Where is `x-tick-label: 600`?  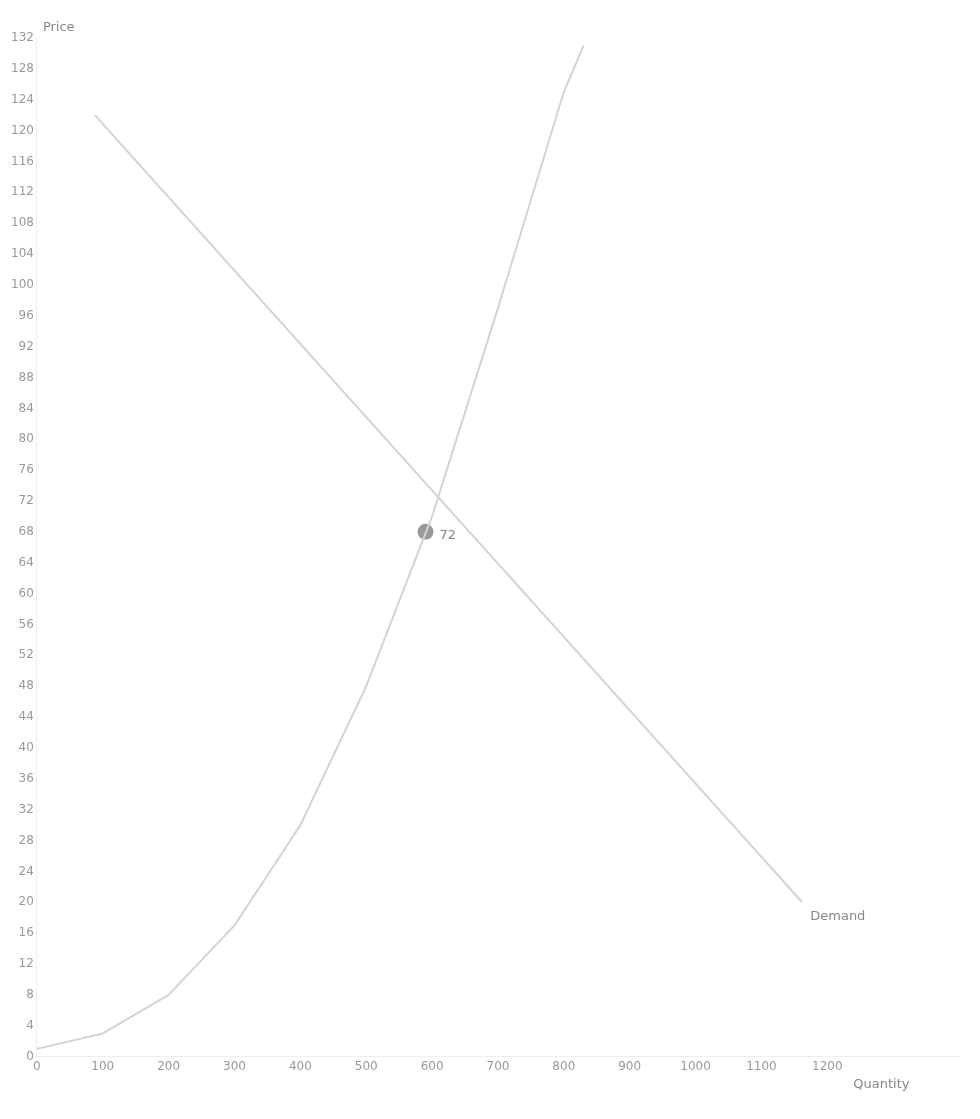
x-tick-label: 600 is located at coordinates (432, 1065).